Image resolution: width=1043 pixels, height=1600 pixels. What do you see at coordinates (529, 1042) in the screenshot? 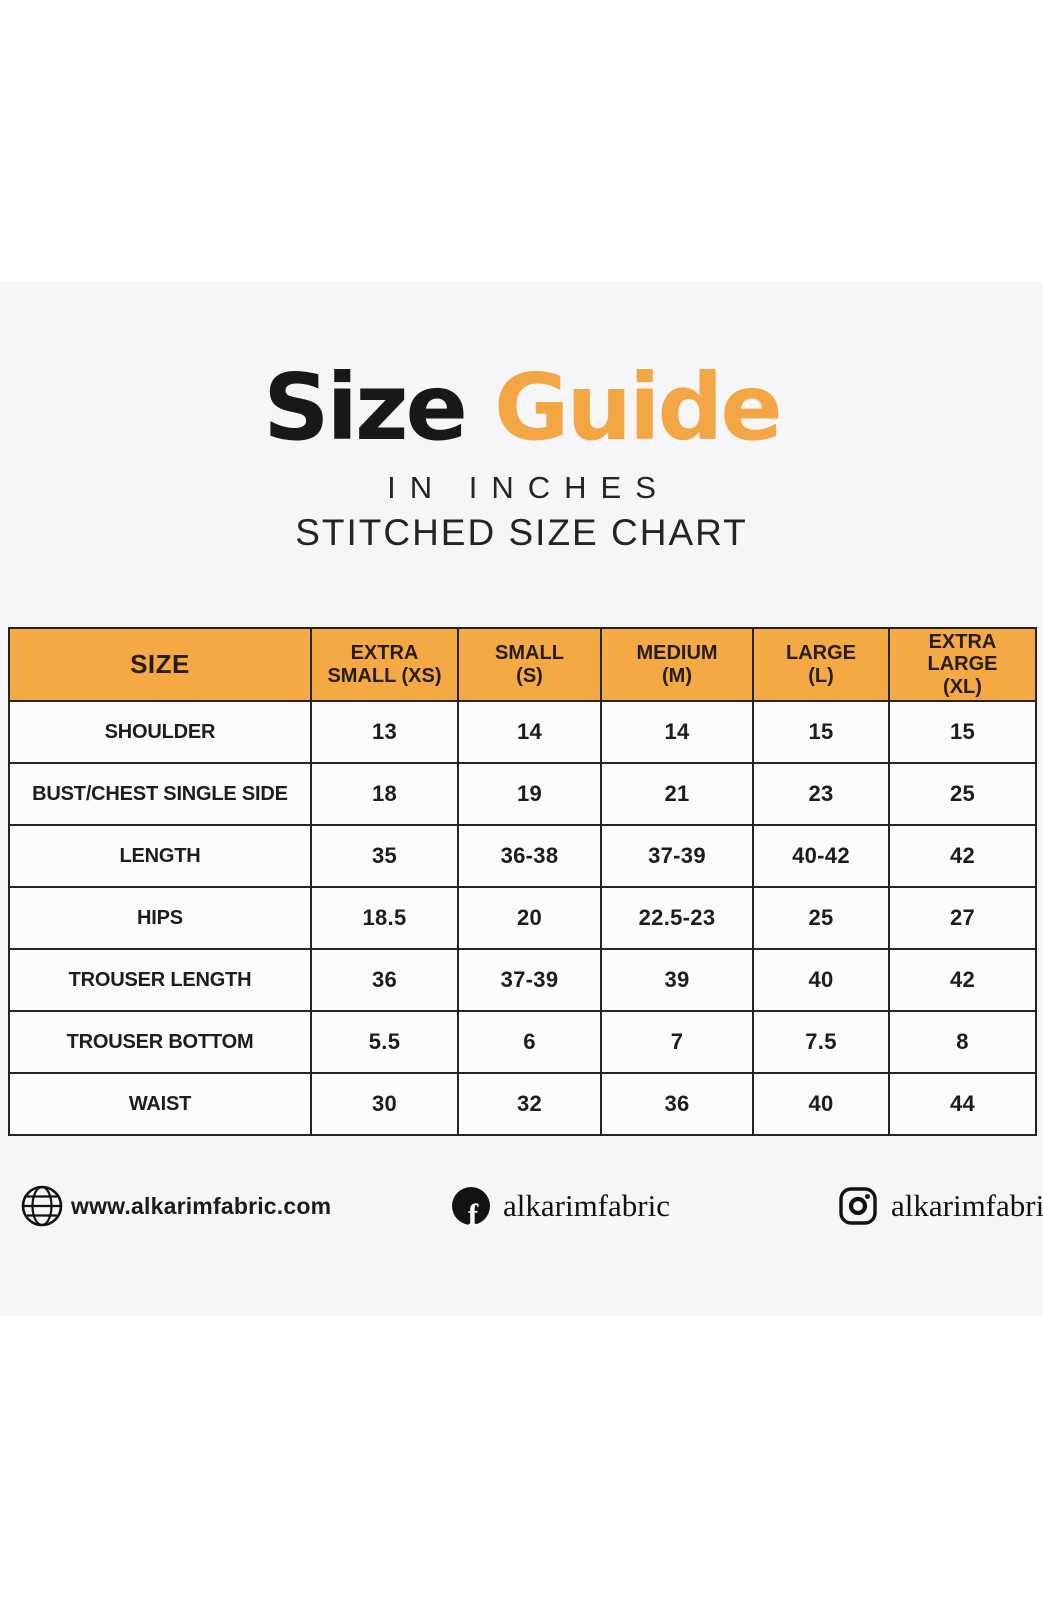
I see `cell-value: 6` at bounding box center [529, 1042].